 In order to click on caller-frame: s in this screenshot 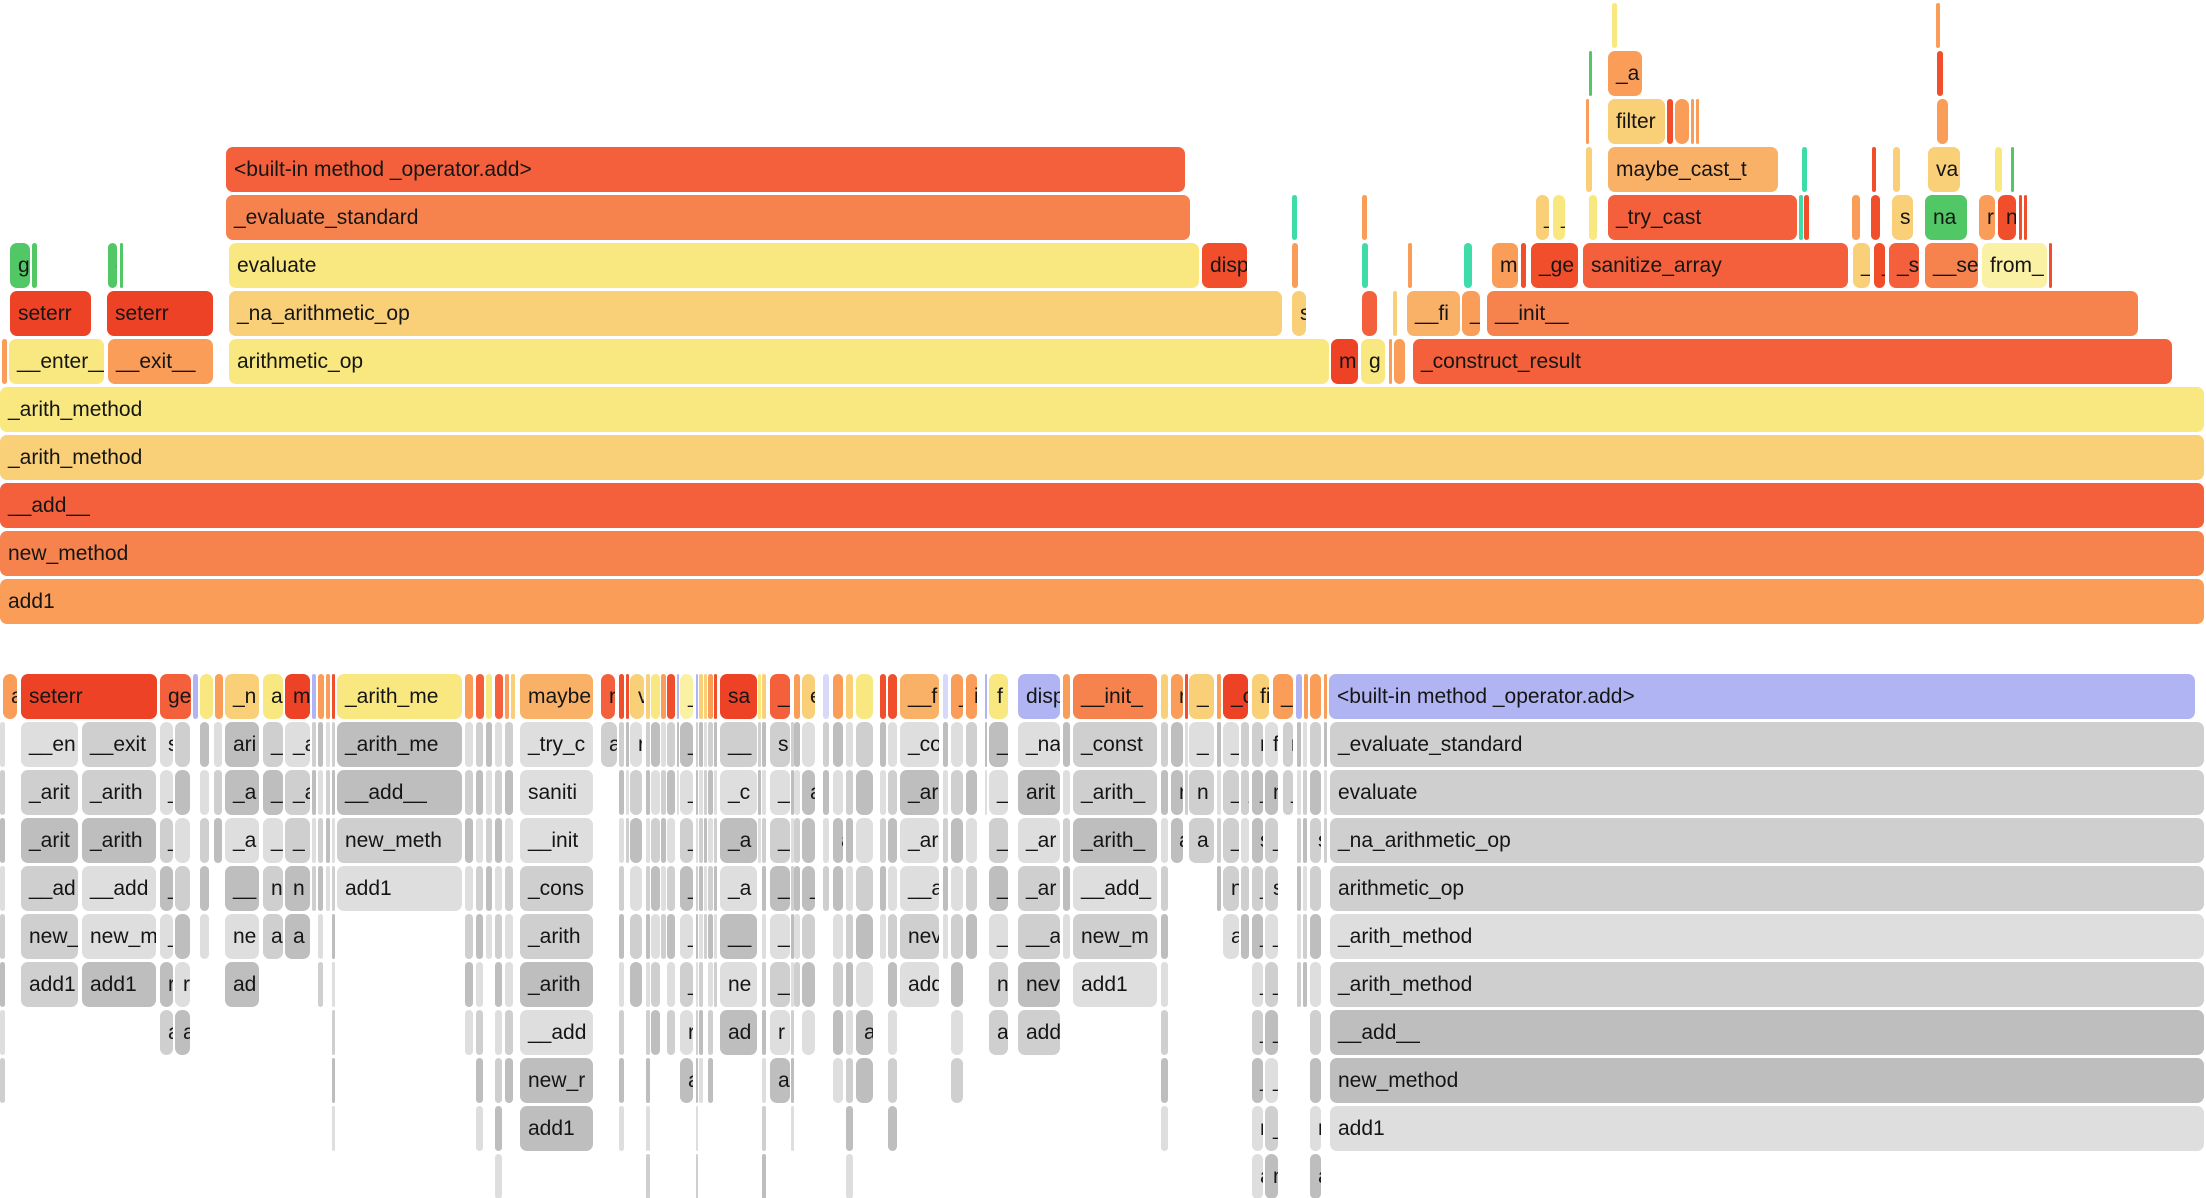, I will do `click(1315, 840)`.